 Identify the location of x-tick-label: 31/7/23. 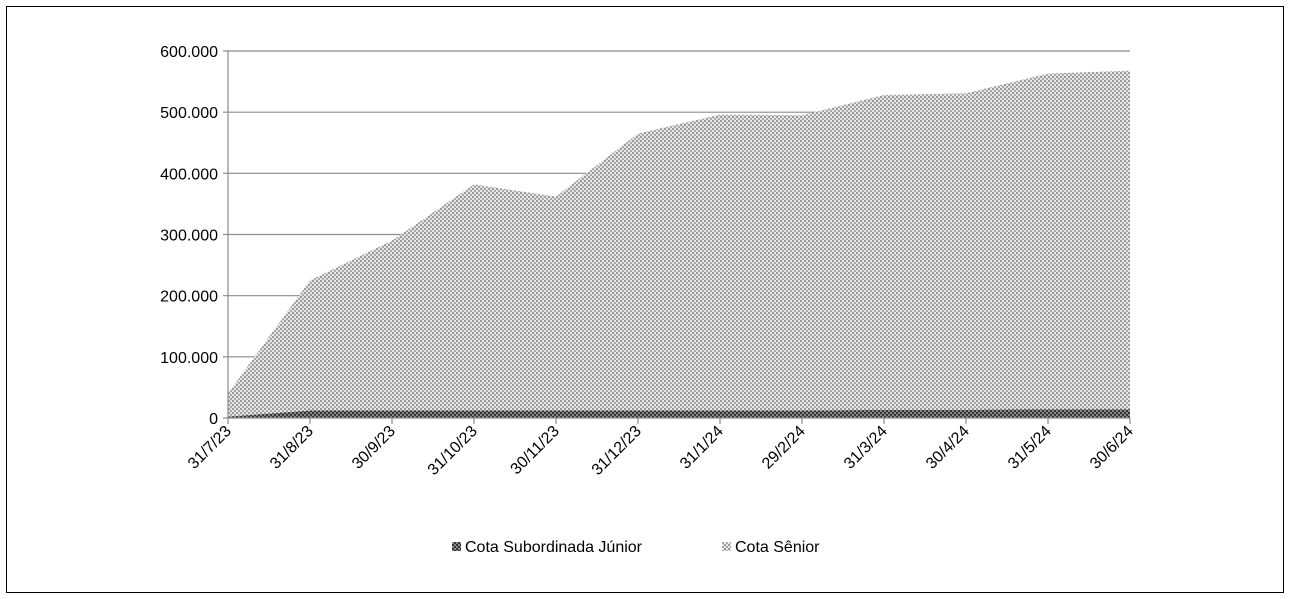
(210, 448).